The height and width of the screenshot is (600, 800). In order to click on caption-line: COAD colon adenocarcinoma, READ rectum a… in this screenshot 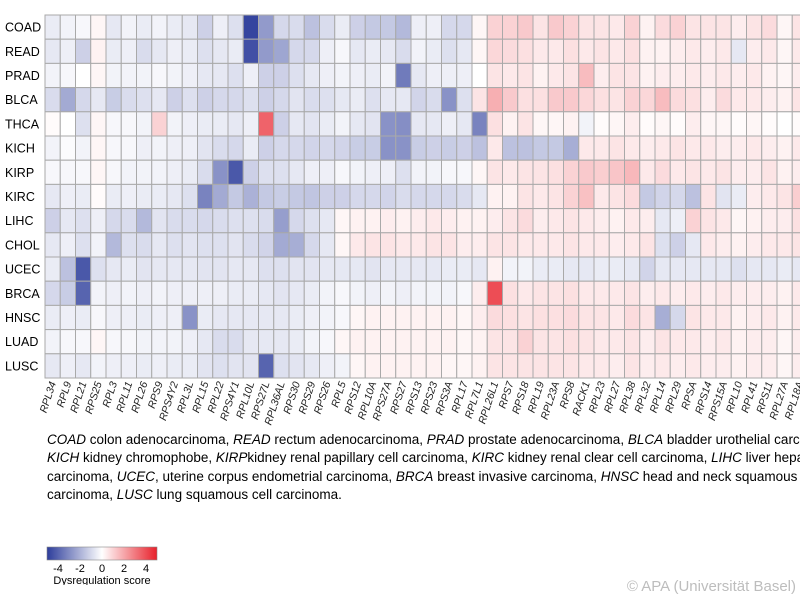, I will do `click(423, 440)`.